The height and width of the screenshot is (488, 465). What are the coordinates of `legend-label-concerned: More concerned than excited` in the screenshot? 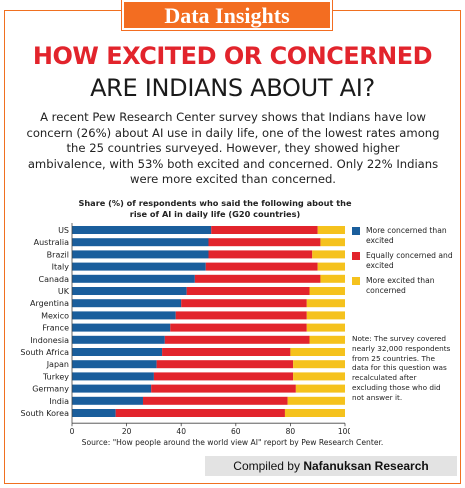 It's located at (406, 235).